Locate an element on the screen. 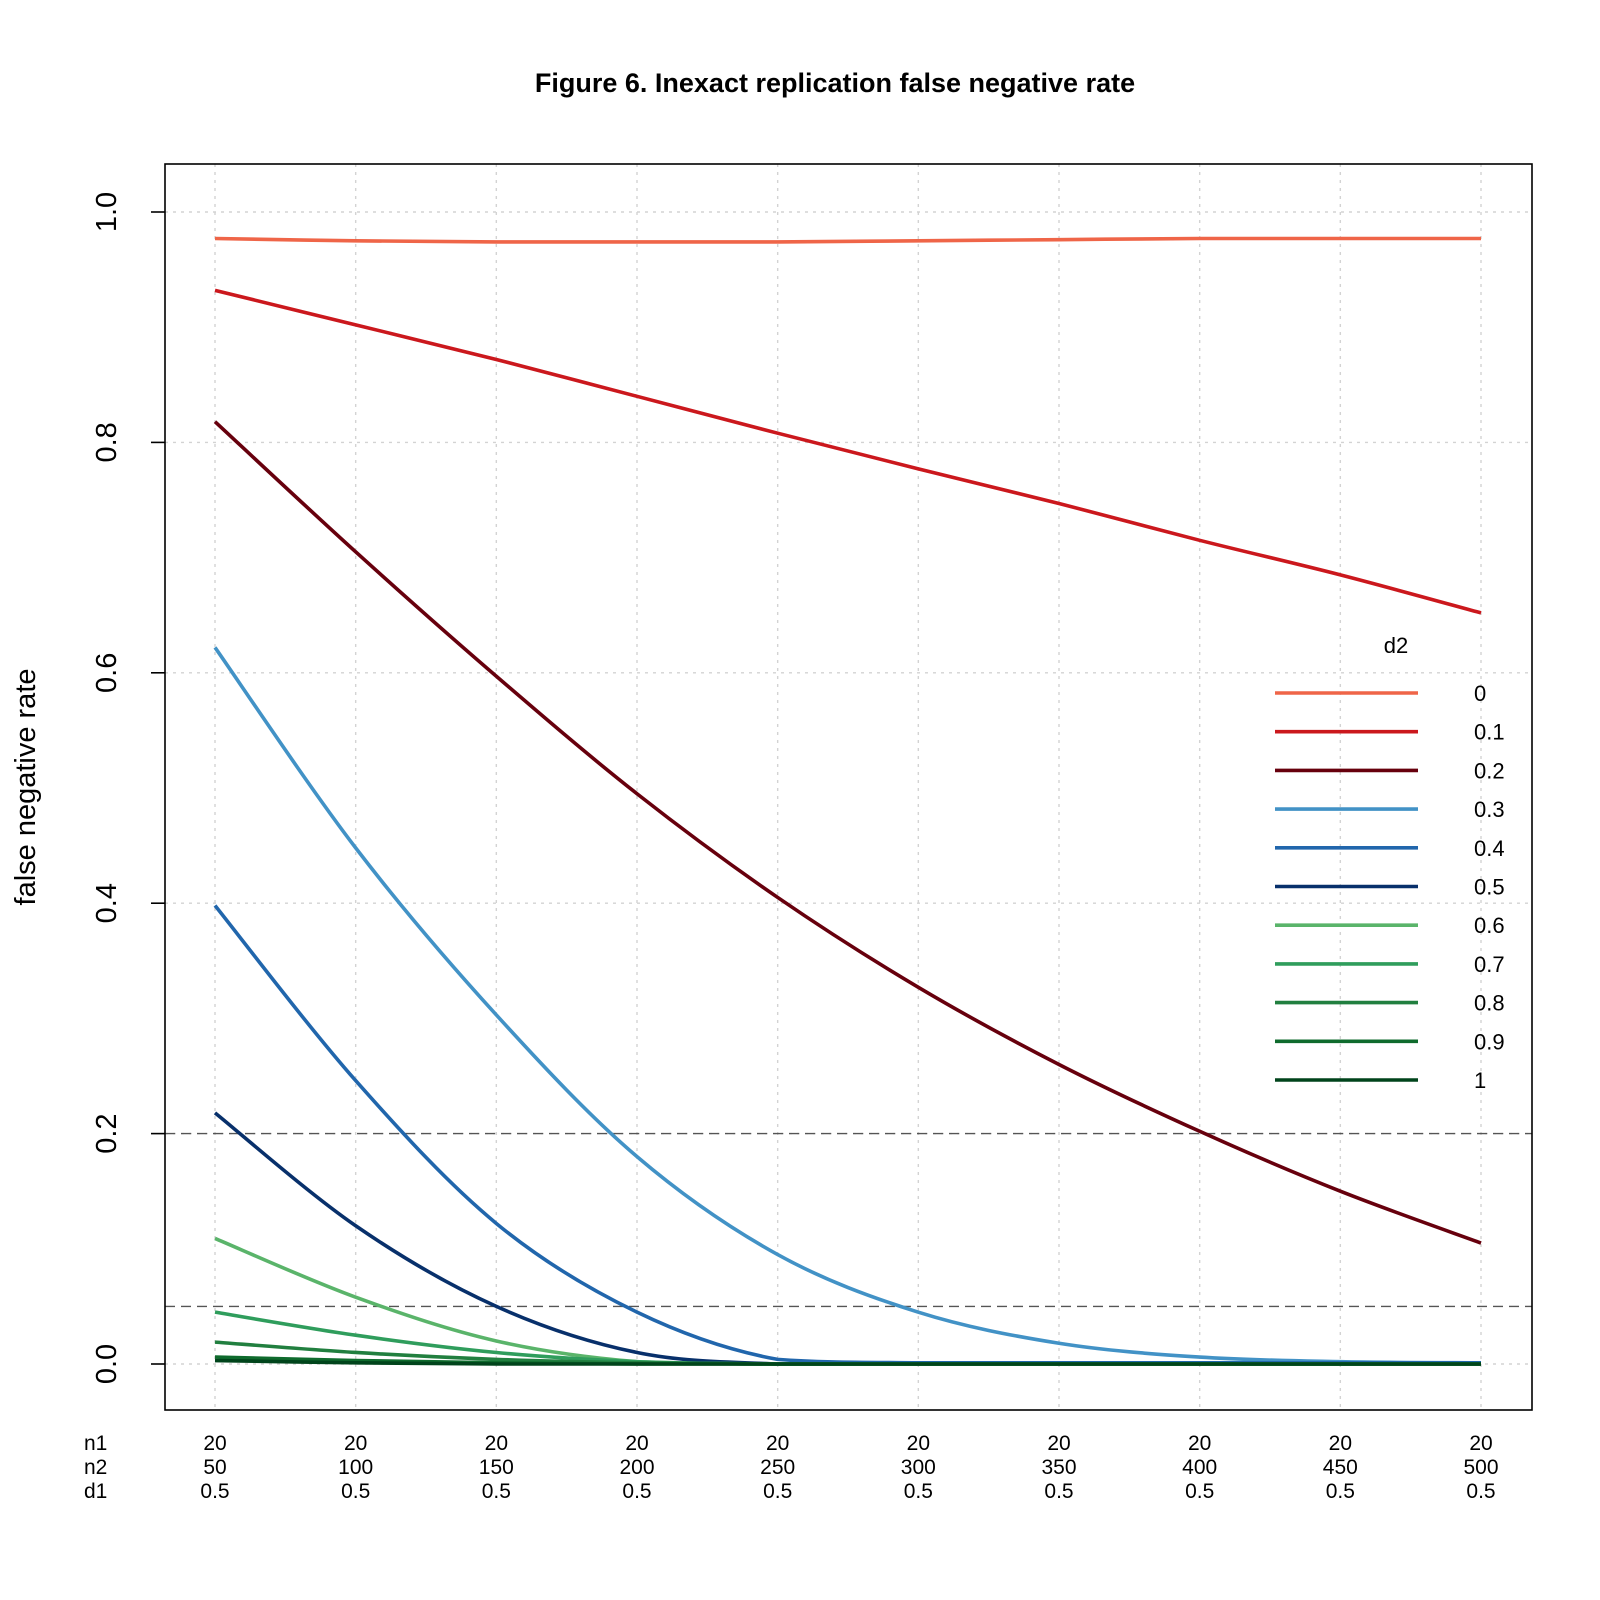 This screenshot has height=1600, width=1600. y-tick-label: 0.2 is located at coordinates (107, 1133).